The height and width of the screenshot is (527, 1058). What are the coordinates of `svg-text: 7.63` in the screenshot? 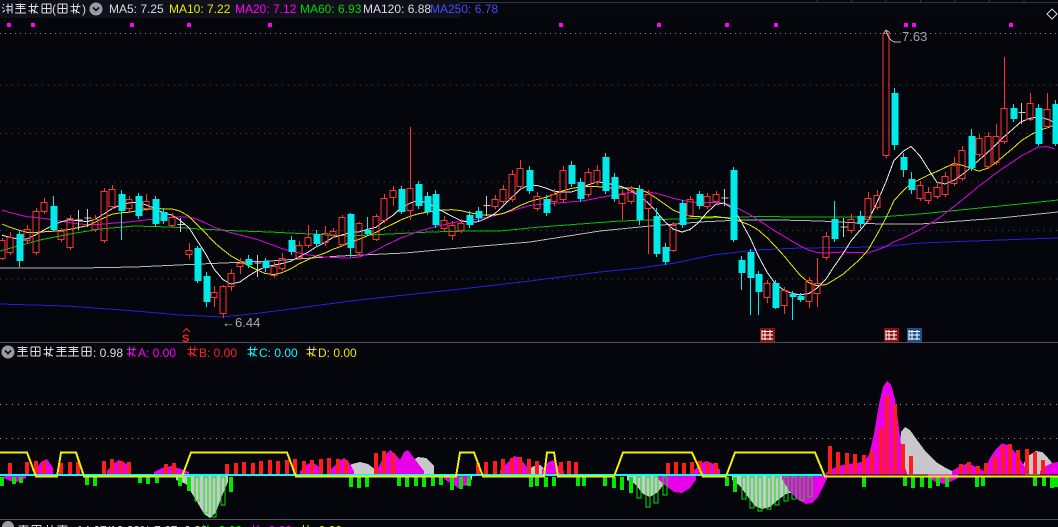 It's located at (914, 36).